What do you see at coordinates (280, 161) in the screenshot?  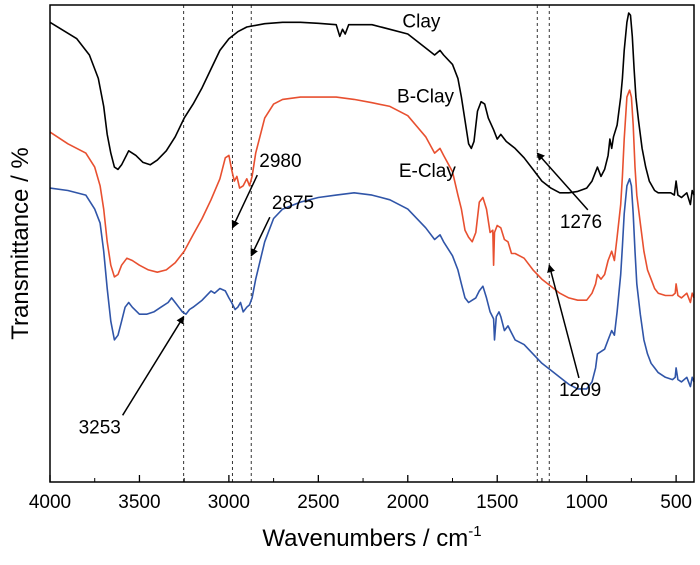 I see `annotation-label-2980: 2980` at bounding box center [280, 161].